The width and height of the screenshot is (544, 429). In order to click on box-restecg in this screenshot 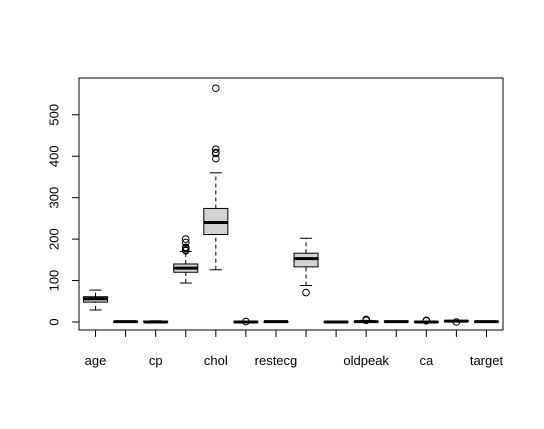, I will do `click(276, 322)`.